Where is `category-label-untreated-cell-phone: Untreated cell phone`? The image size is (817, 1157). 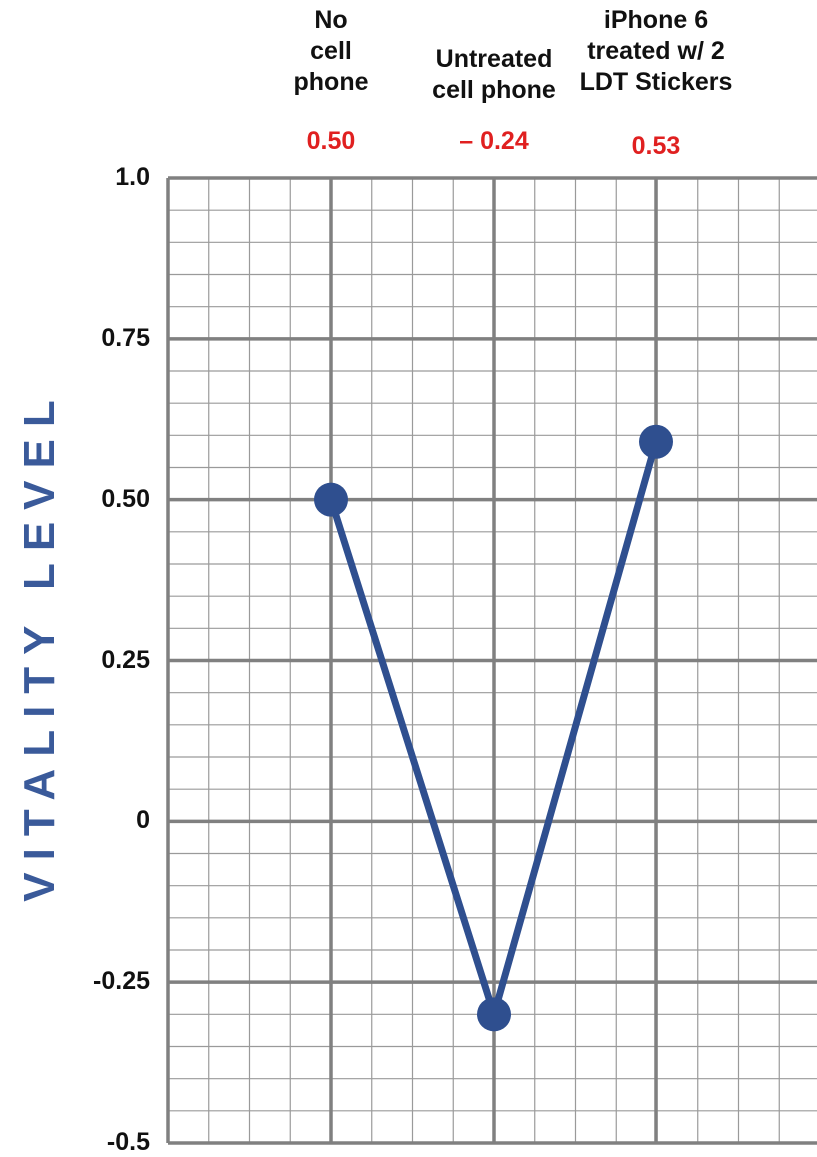 category-label-untreated-cell-phone: Untreated cell phone is located at coordinates (494, 74).